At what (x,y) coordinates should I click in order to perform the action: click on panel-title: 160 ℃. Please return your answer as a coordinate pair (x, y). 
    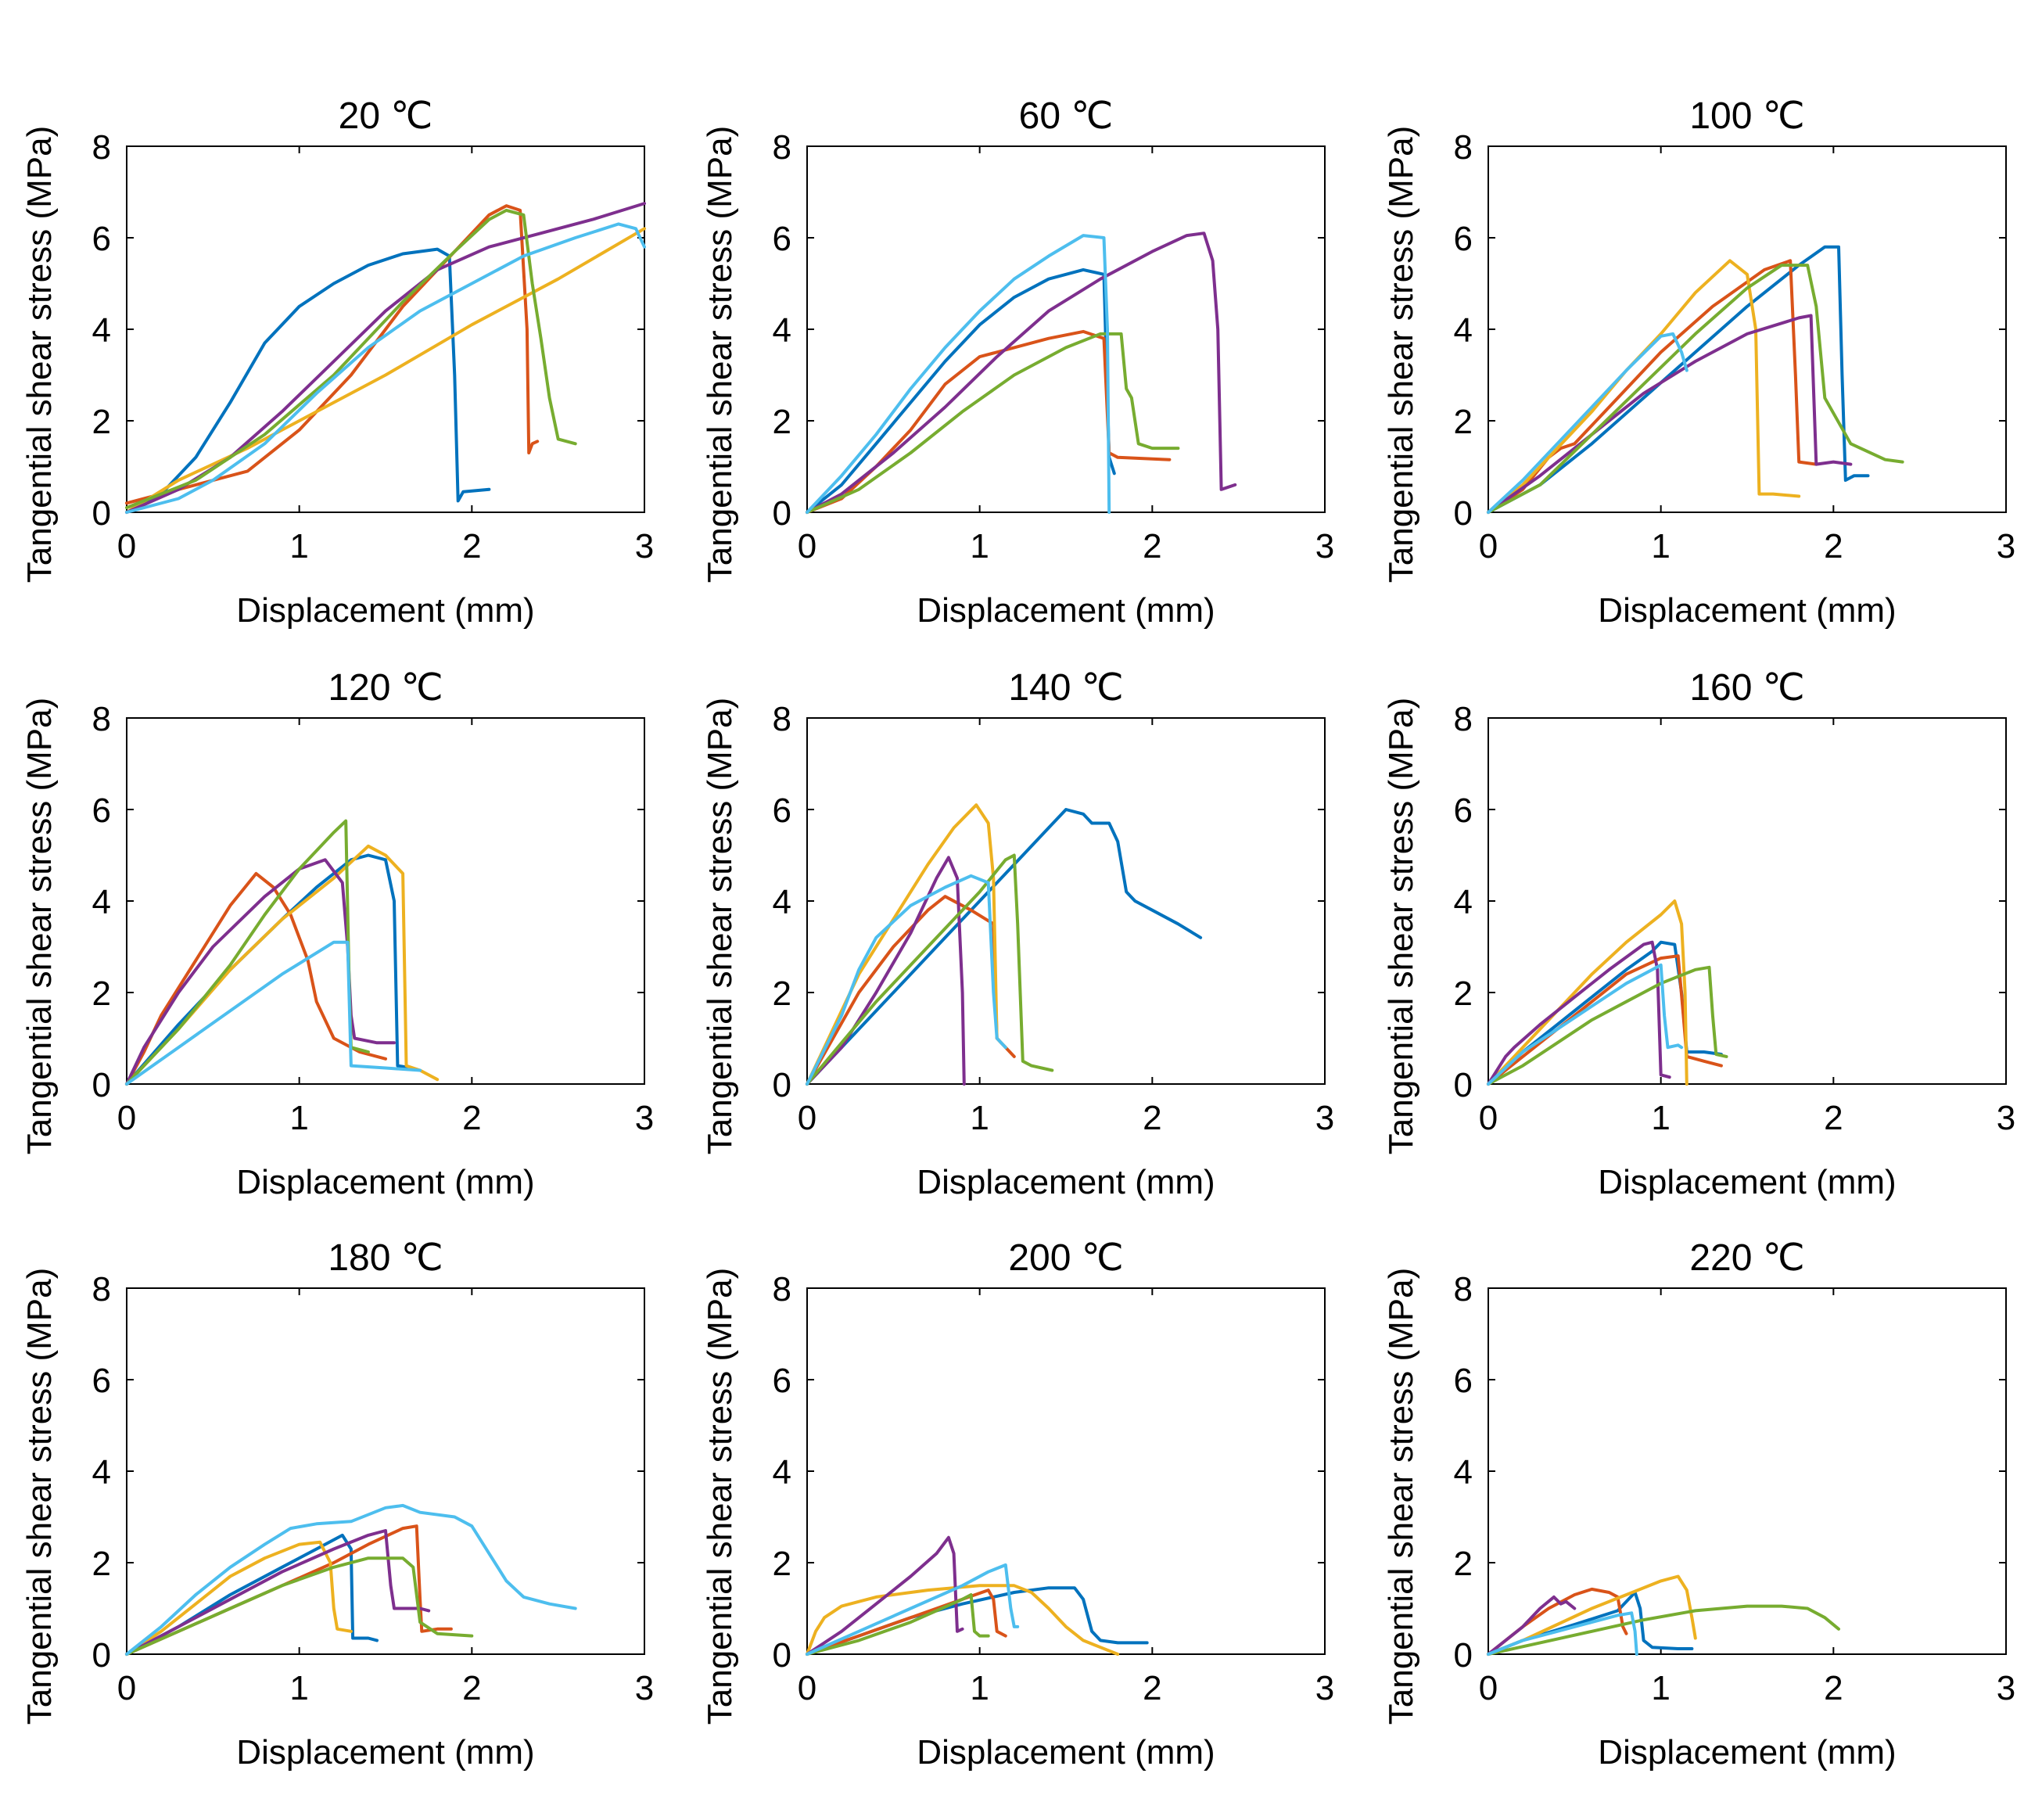
    Looking at the image, I should click on (1746, 688).